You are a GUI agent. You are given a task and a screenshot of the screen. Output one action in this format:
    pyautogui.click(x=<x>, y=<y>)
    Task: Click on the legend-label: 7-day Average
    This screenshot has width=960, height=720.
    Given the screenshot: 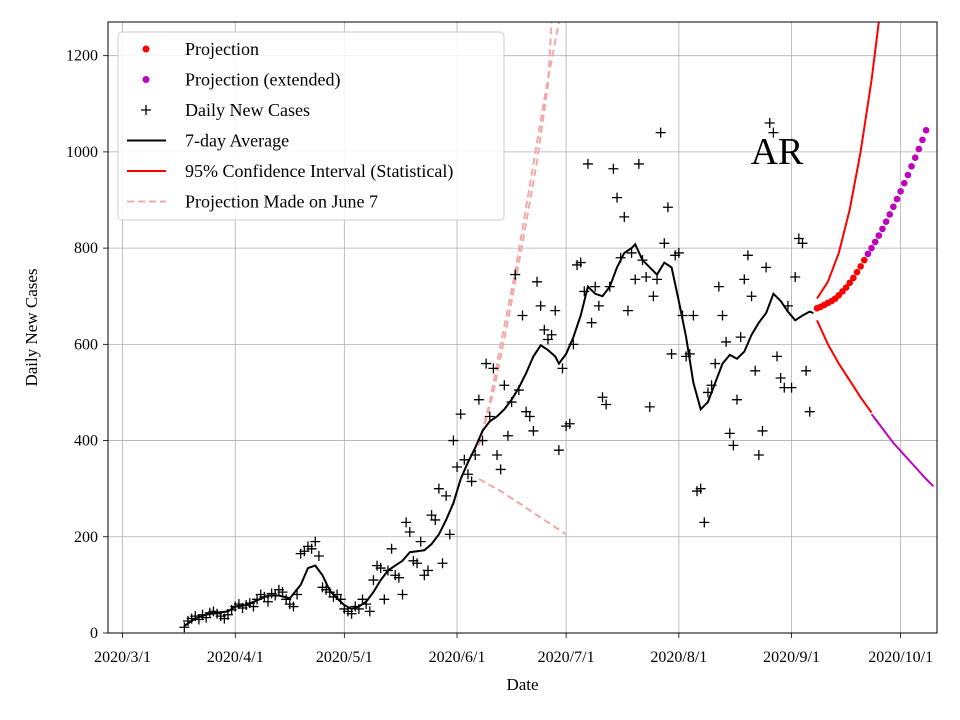 What is the action you would take?
    pyautogui.click(x=237, y=141)
    